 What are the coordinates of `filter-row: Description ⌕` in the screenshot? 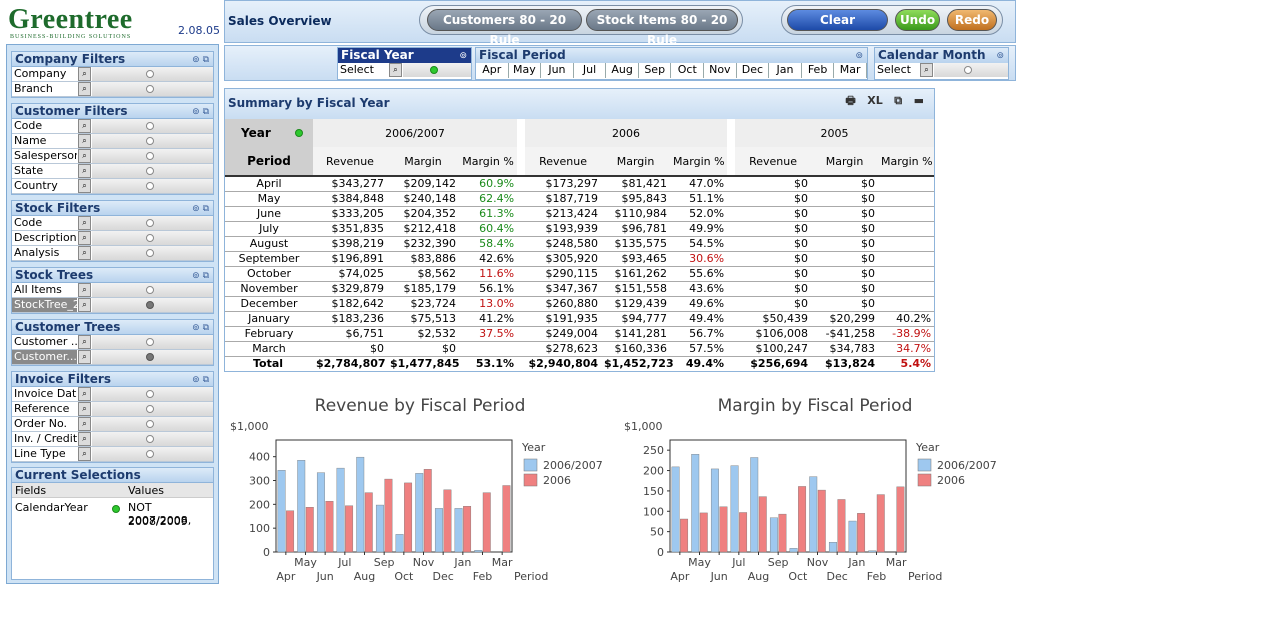 It's located at (112, 238).